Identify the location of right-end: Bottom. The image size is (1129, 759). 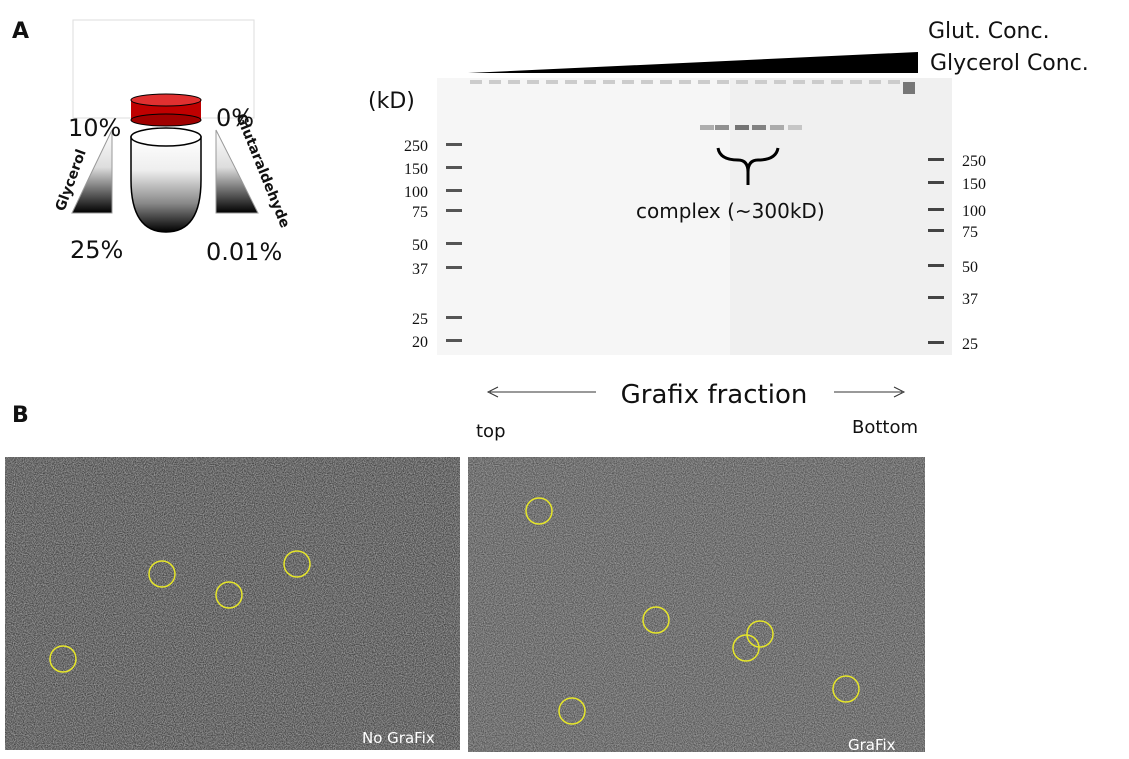
(885, 427).